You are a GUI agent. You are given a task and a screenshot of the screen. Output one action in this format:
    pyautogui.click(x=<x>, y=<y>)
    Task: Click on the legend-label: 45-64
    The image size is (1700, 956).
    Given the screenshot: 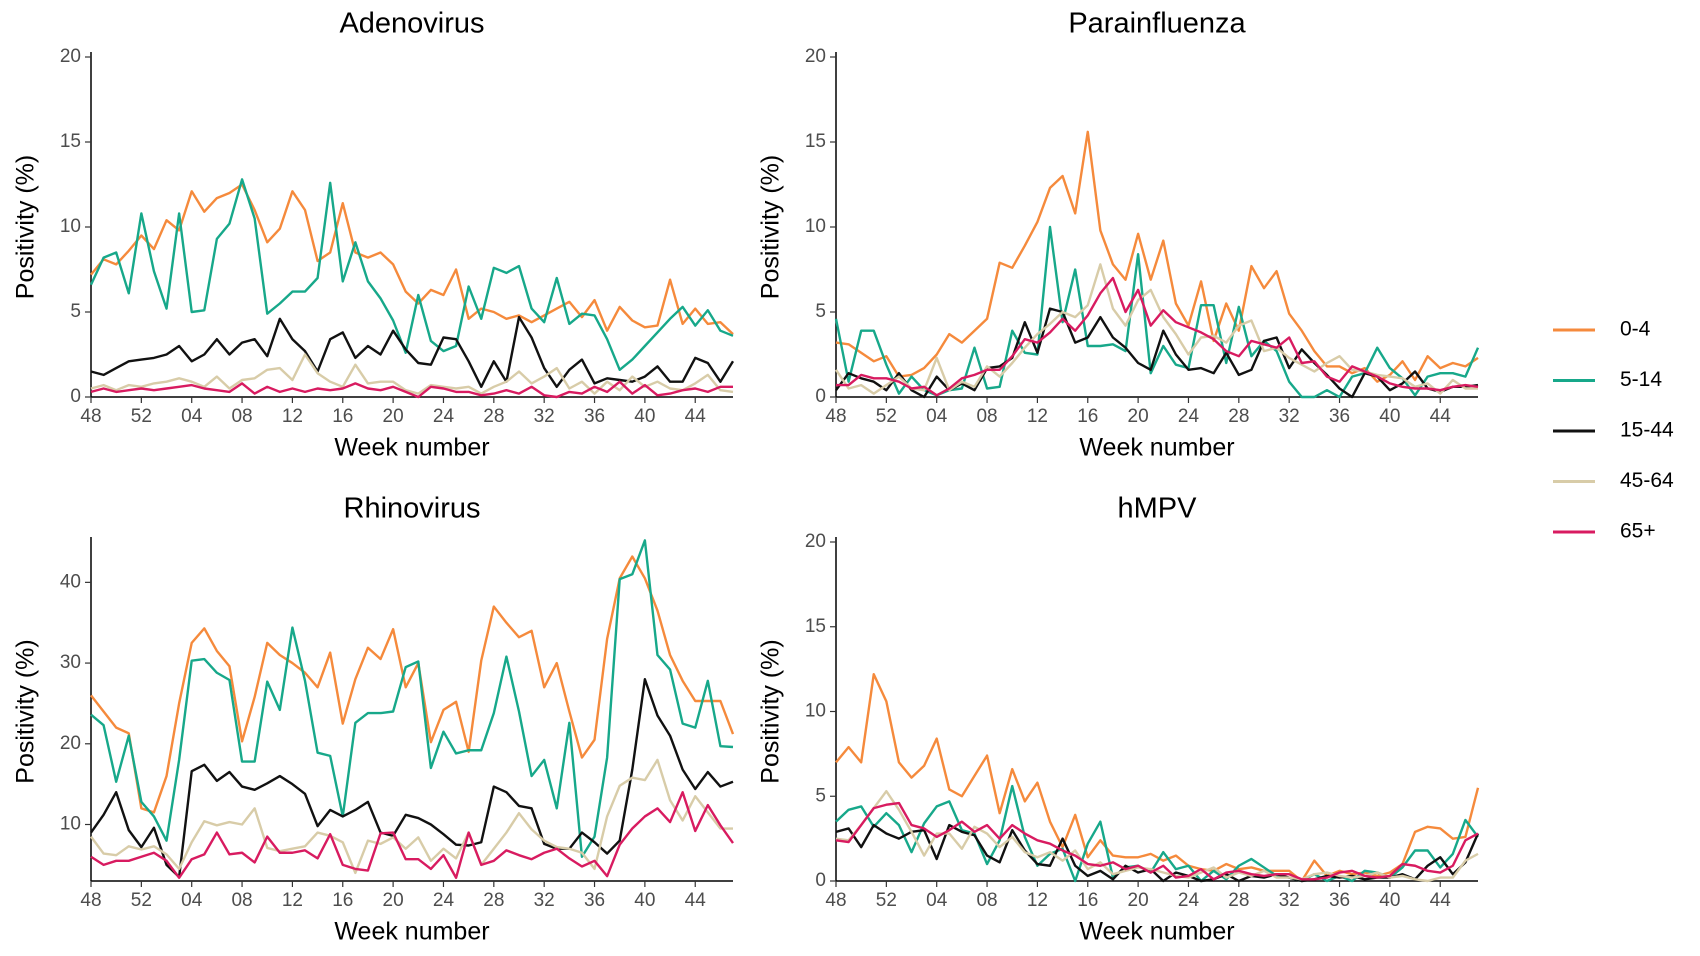 What is the action you would take?
    pyautogui.click(x=1647, y=480)
    